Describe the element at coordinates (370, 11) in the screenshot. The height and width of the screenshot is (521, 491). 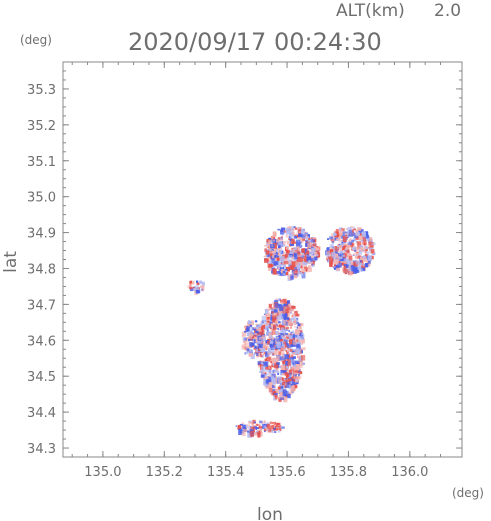
I see `altitude-label: ALT(km)` at that location.